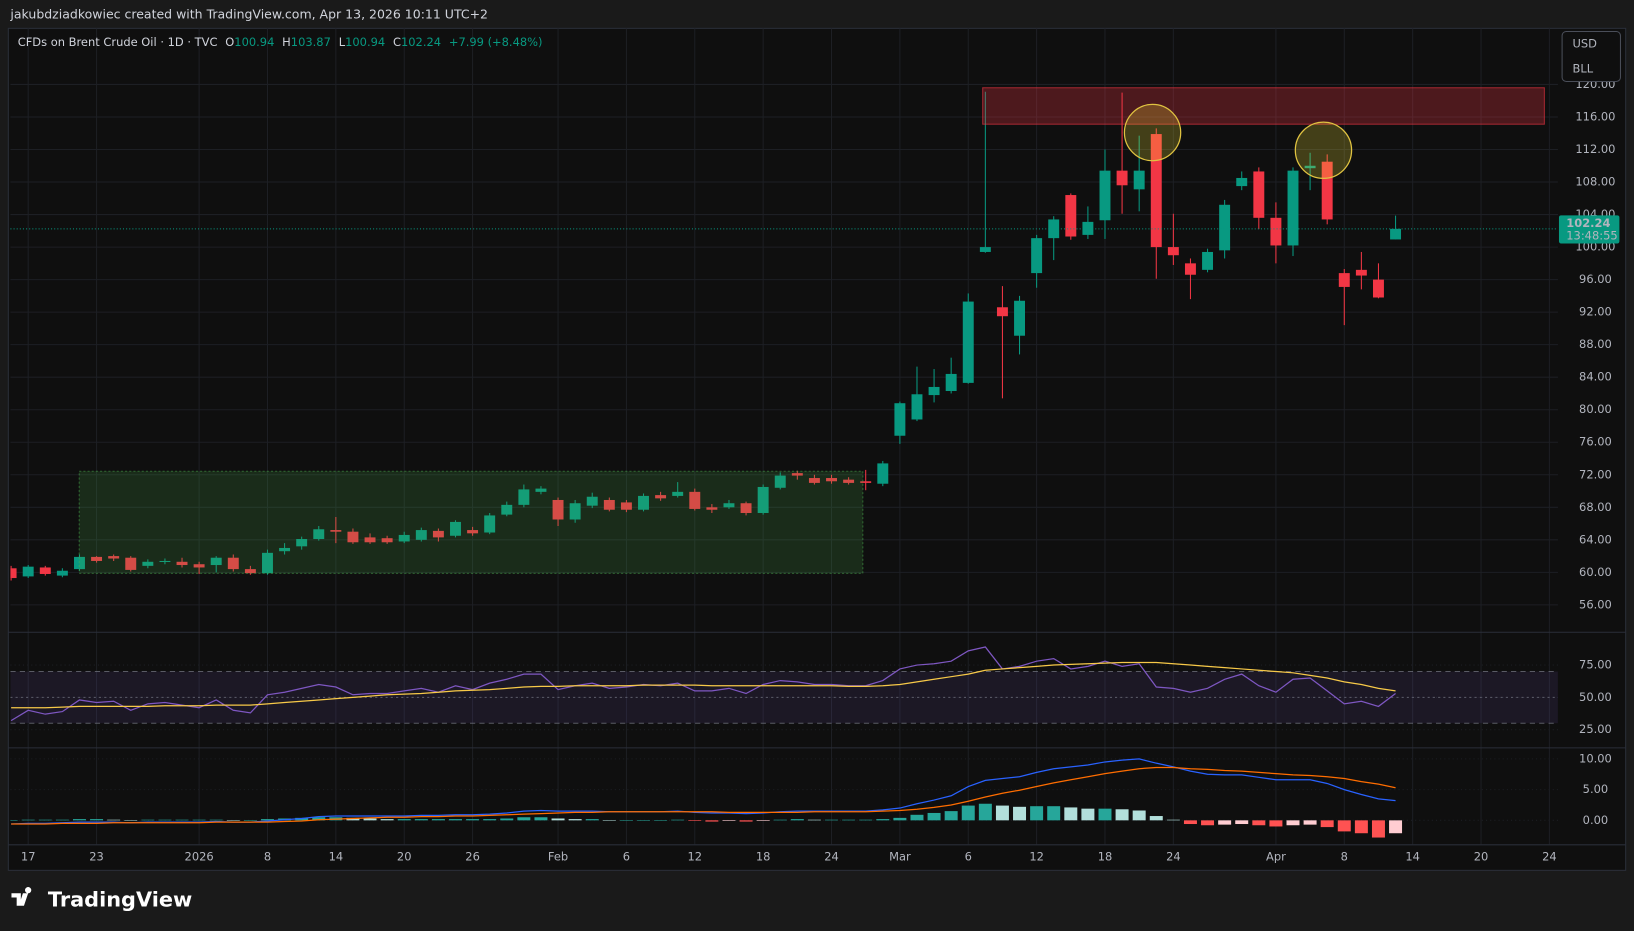 The width and height of the screenshot is (1634, 931). Describe the element at coordinates (471, 522) in the screenshot. I see `consolidation-zone` at that location.